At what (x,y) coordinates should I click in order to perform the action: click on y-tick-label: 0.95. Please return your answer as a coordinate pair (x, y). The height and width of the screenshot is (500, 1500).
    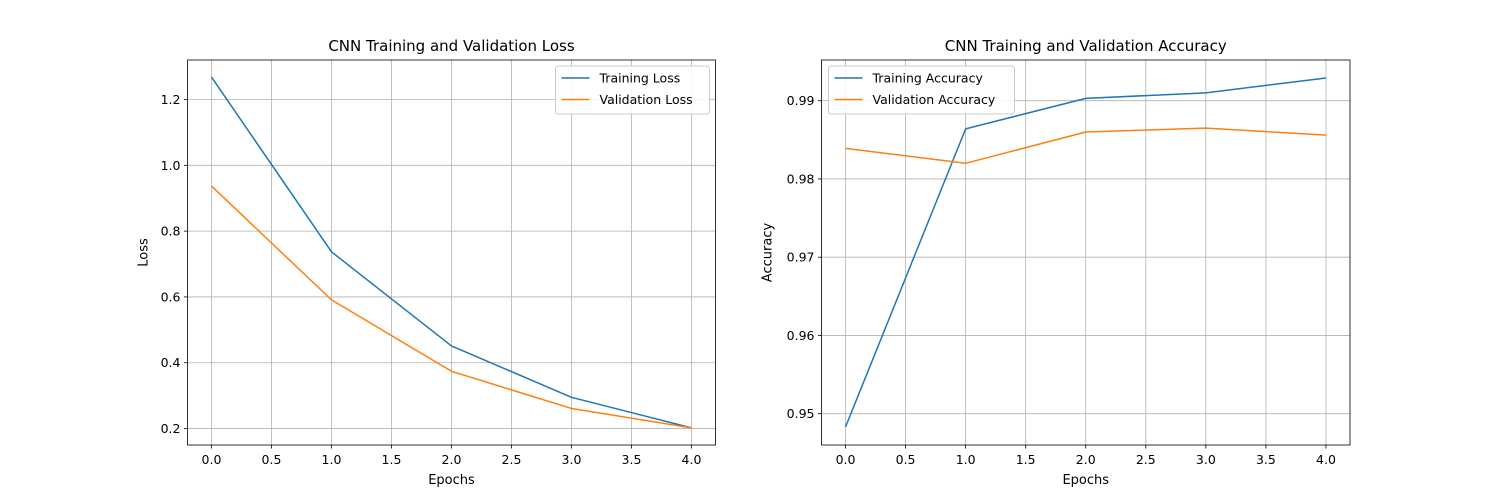
    Looking at the image, I should click on (801, 413).